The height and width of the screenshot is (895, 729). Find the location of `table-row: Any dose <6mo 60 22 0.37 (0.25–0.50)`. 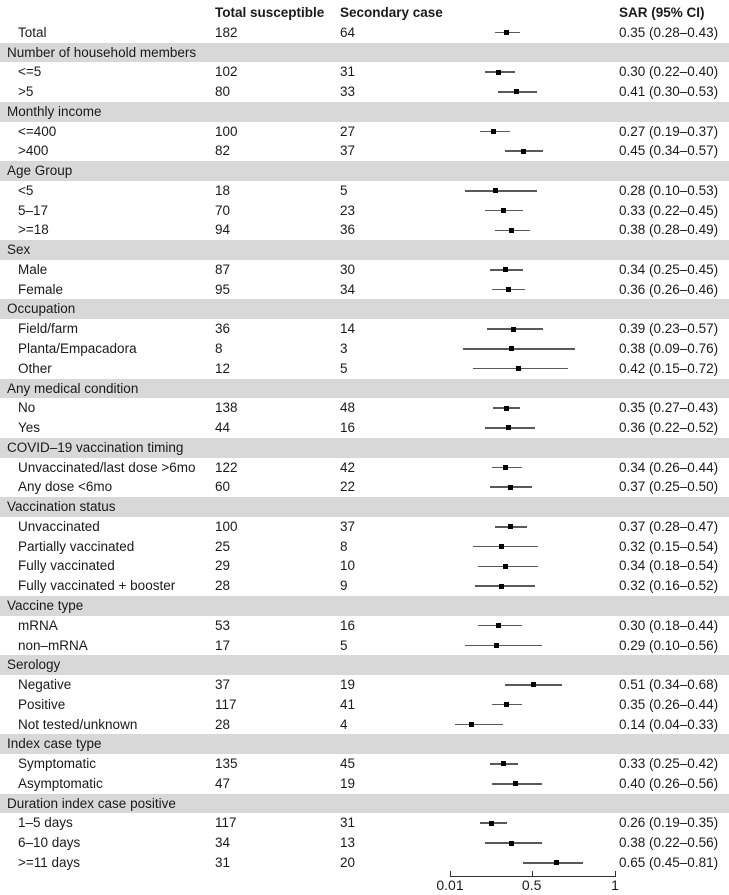

table-row: Any dose <6mo 60 22 0.37 (0.25–0.50) is located at coordinates (364, 487).